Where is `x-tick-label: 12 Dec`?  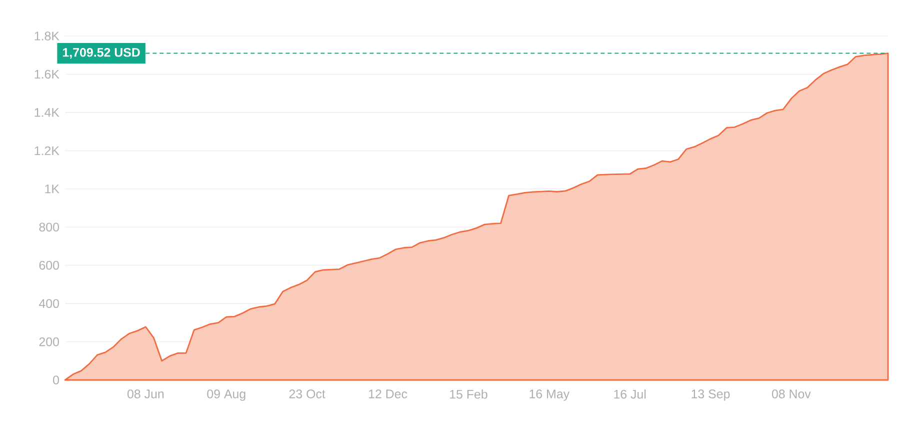
x-tick-label: 12 Dec is located at coordinates (388, 394).